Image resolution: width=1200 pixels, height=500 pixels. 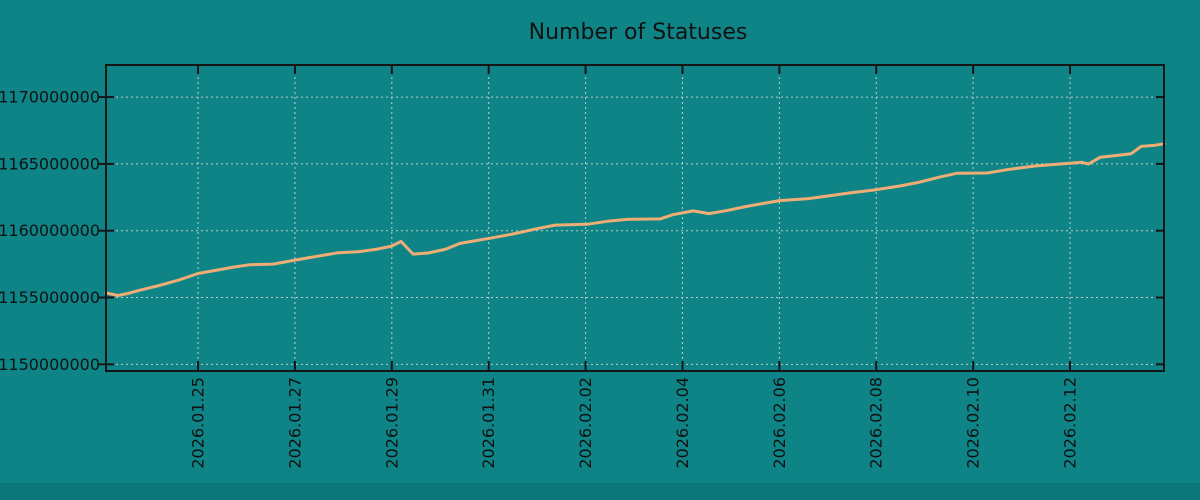 I want to click on x-tick-label: 2026.02.04, so click(x=682, y=423).